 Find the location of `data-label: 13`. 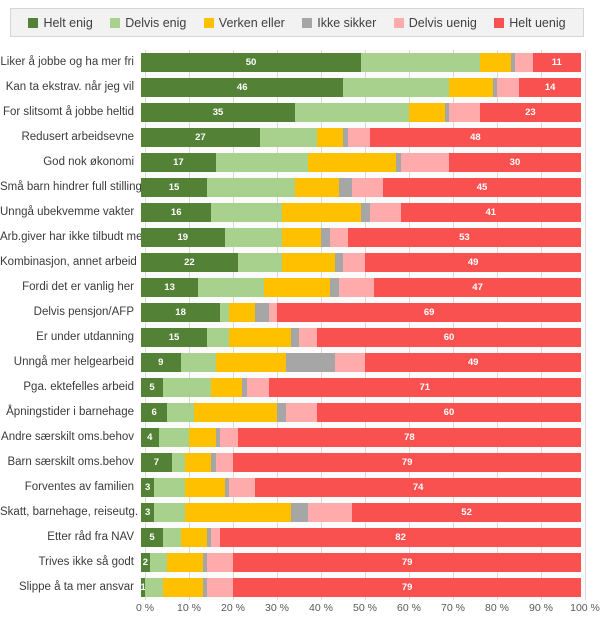

data-label: 13 is located at coordinates (169, 287).